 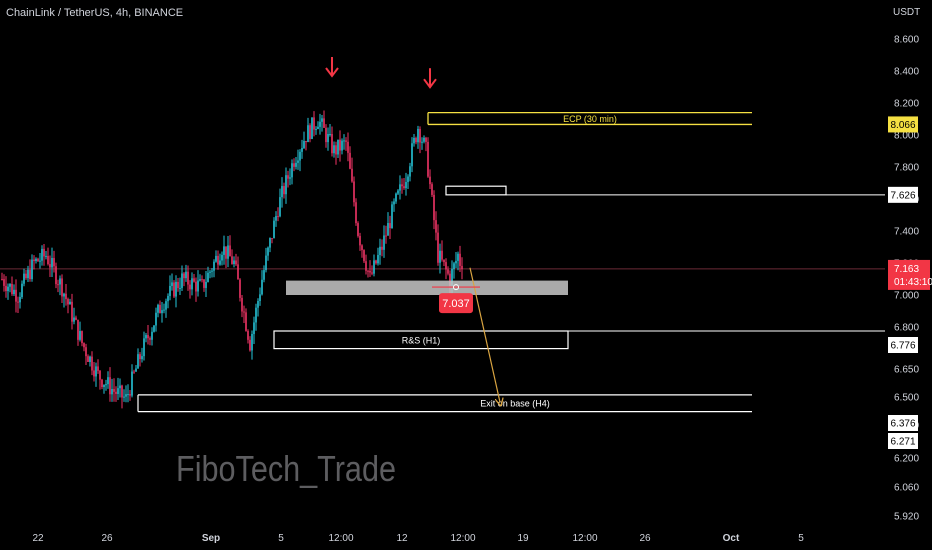 I want to click on price-label-text: 6.776, so click(x=902, y=346).